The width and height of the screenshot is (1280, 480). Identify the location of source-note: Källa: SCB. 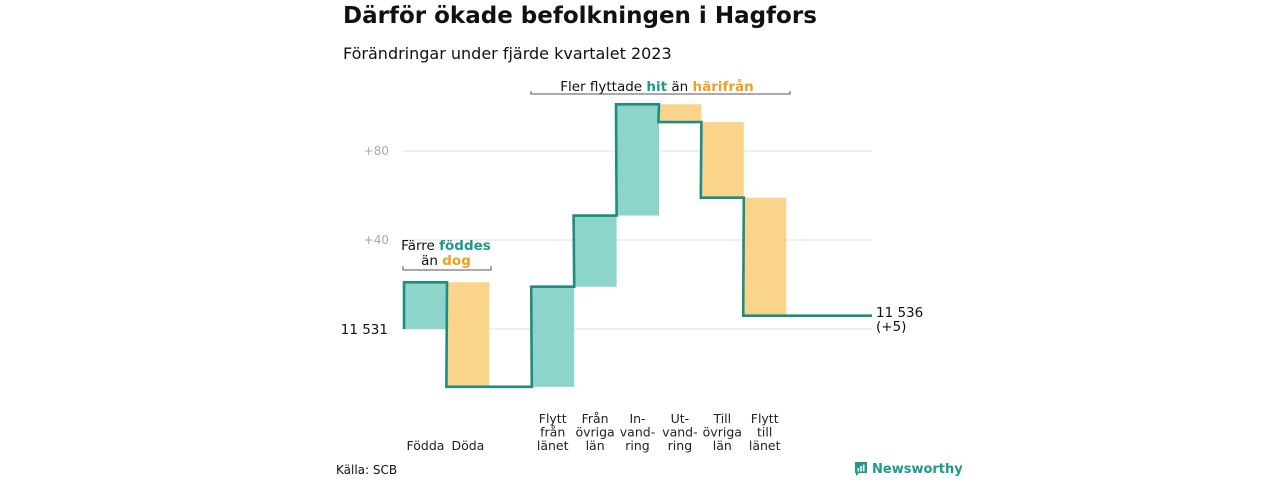
(367, 470).